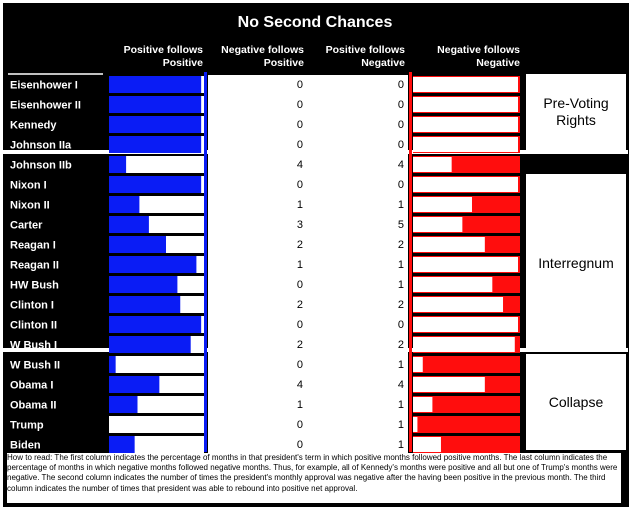 The image size is (634, 510). What do you see at coordinates (27, 426) in the screenshot?
I see `row-label: Trump` at bounding box center [27, 426].